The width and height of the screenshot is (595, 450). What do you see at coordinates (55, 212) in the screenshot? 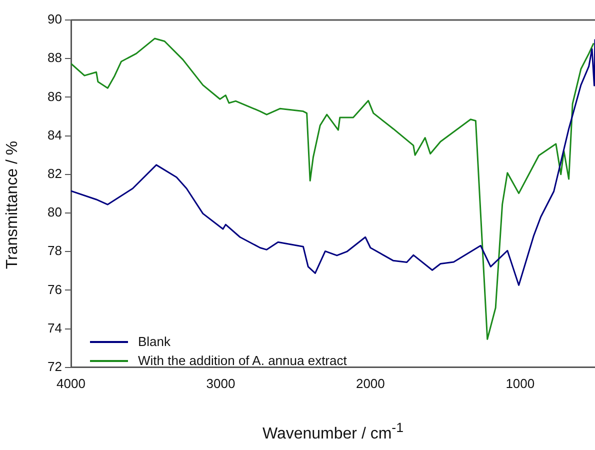
I see `y-tick-label: 80` at bounding box center [55, 212].